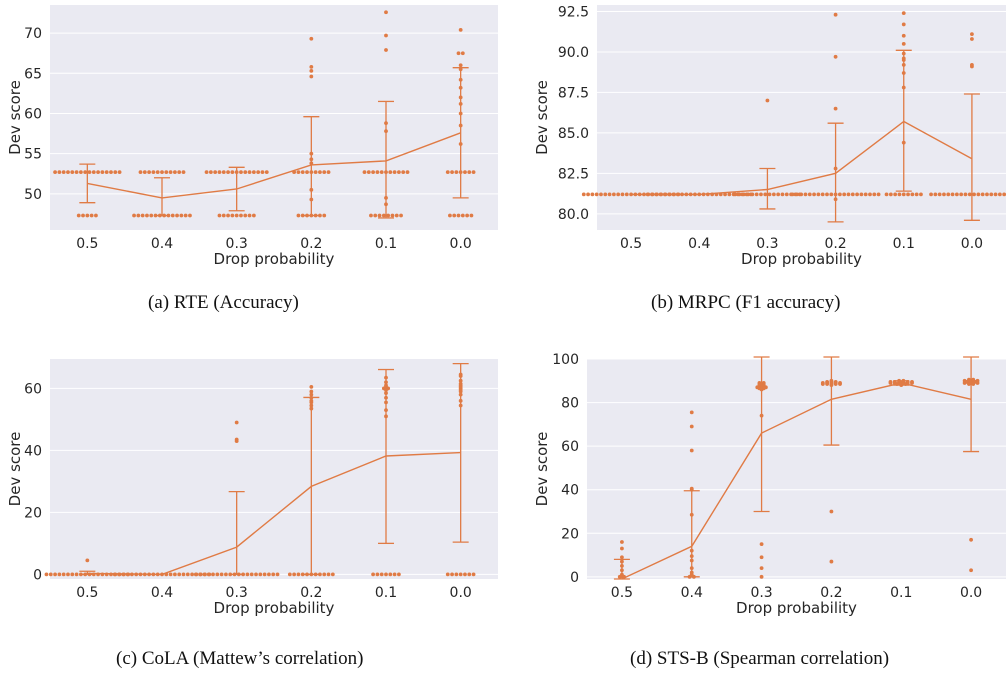 The image size is (1006, 673). What do you see at coordinates (573, 12) in the screenshot?
I see `y-tick-label: 92.5` at bounding box center [573, 12].